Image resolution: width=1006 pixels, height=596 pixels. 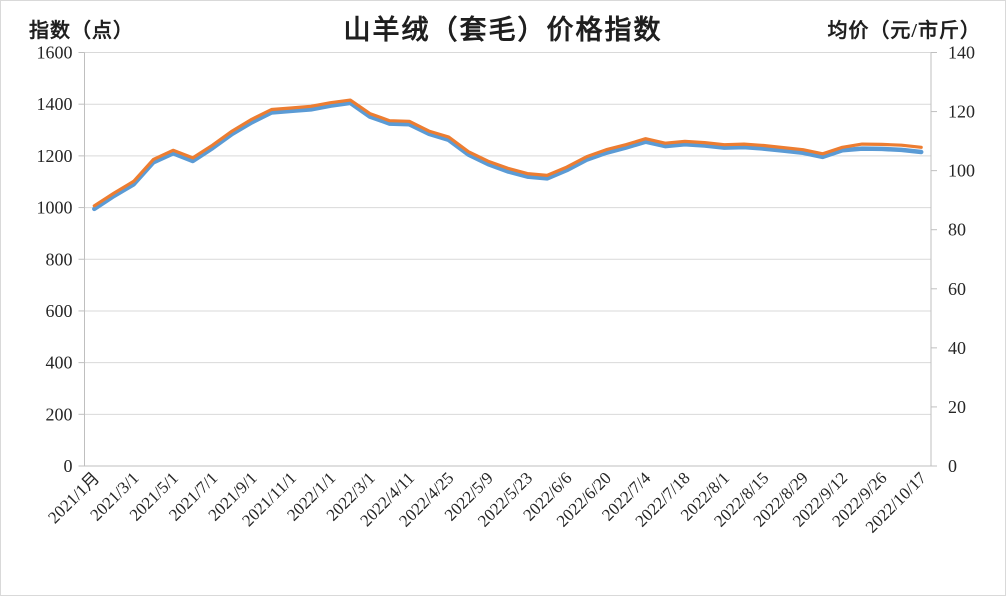 What do you see at coordinates (59, 414) in the screenshot?
I see `y-axis-left-tick-label: 200` at bounding box center [59, 414].